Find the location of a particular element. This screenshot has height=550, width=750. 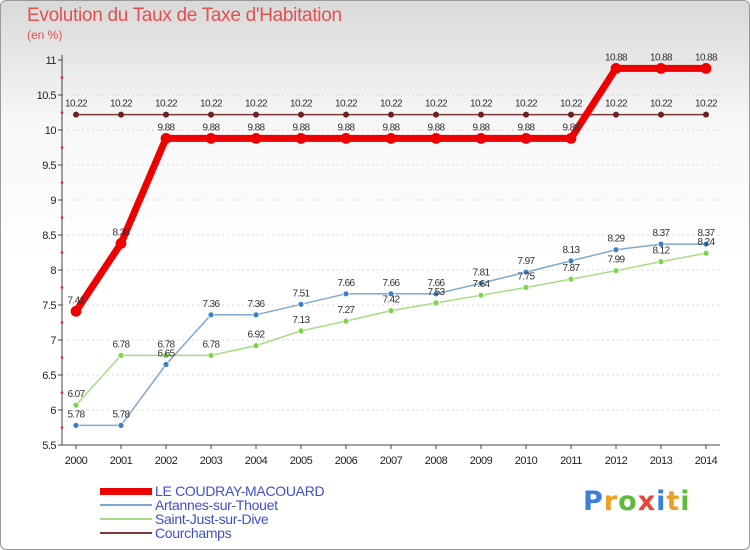

x-tick-label: 2001 is located at coordinates (121, 461).